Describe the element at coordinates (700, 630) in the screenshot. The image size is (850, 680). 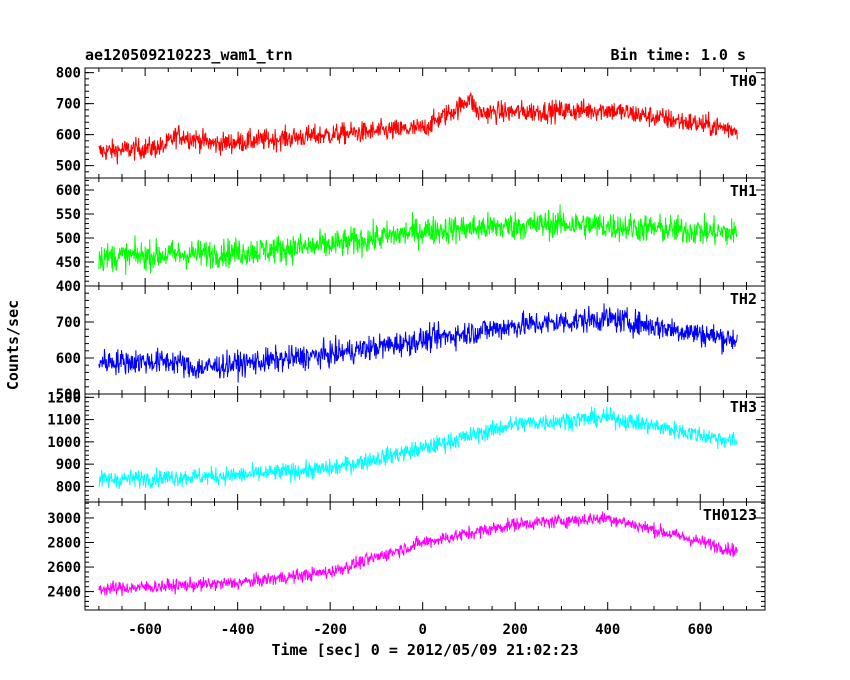
I see `x-tick-label: 600` at that location.